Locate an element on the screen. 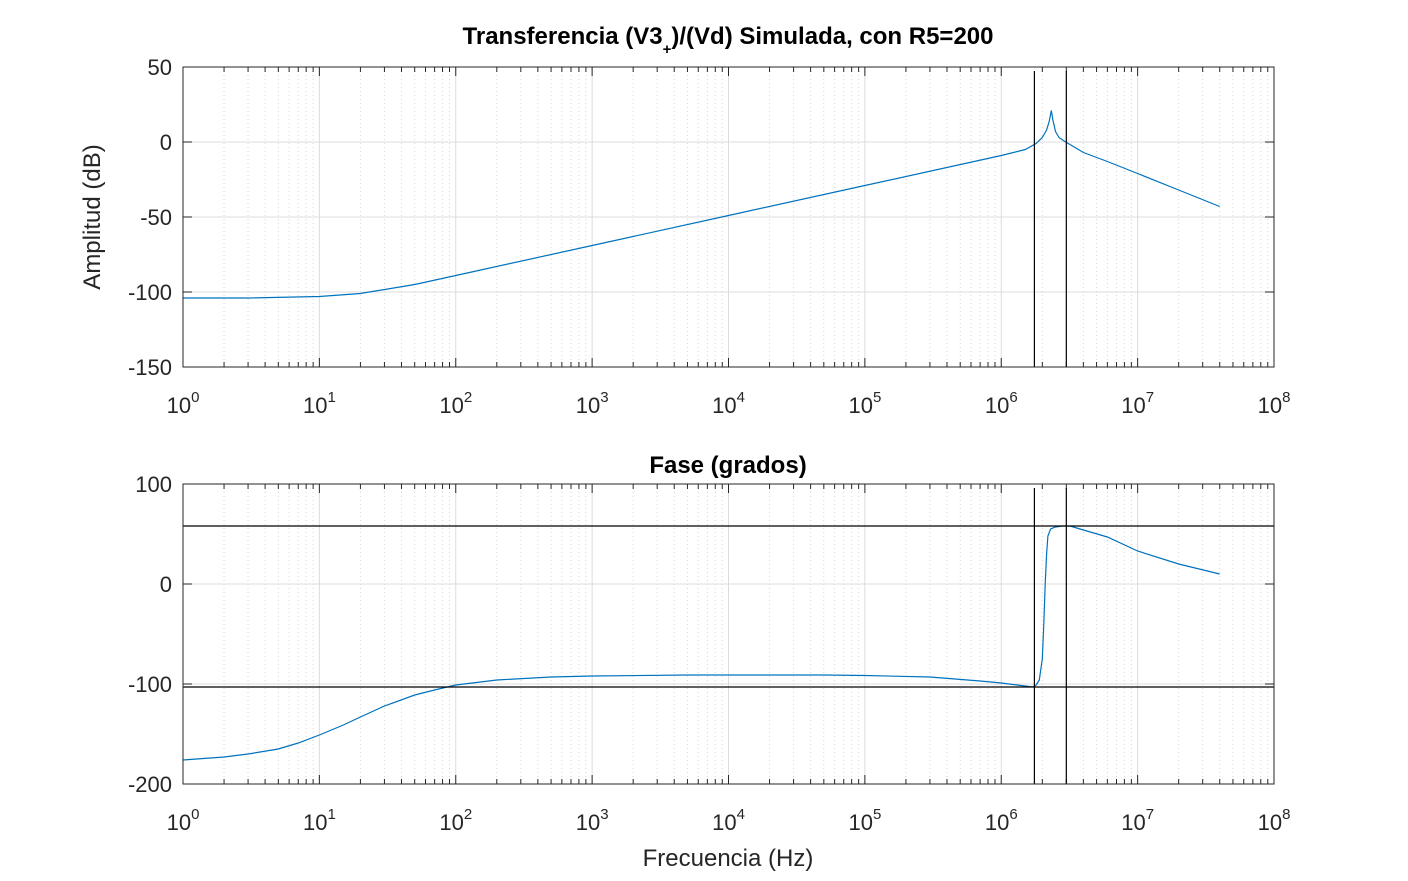  y-tick-label: -50 is located at coordinates (156, 217).